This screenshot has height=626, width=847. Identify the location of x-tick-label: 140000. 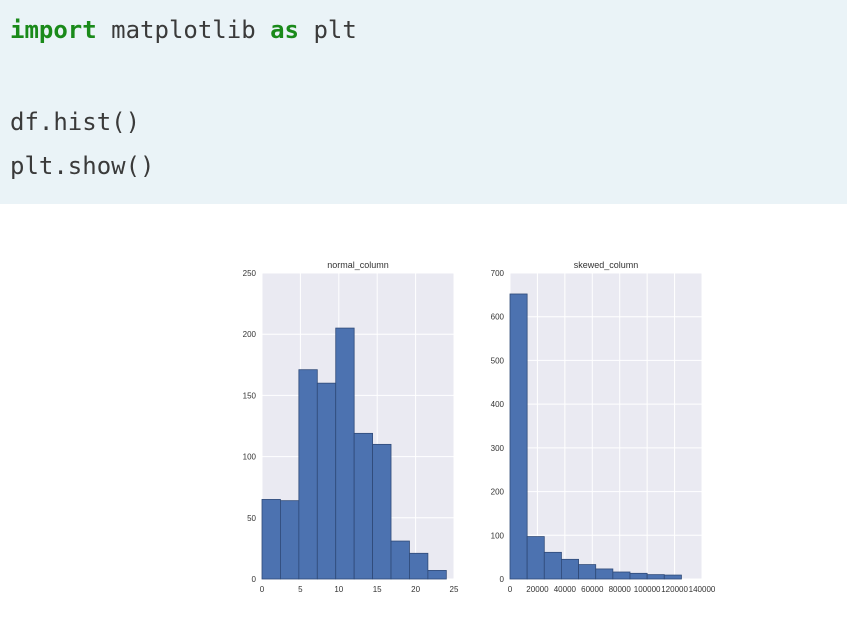
(702, 589).